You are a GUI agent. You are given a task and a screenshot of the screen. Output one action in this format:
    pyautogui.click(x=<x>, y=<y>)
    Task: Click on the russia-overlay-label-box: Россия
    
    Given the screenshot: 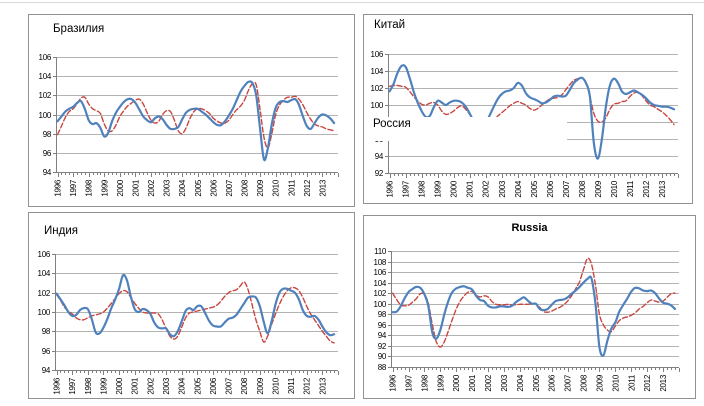 What is the action you would take?
    pyautogui.click(x=466, y=129)
    